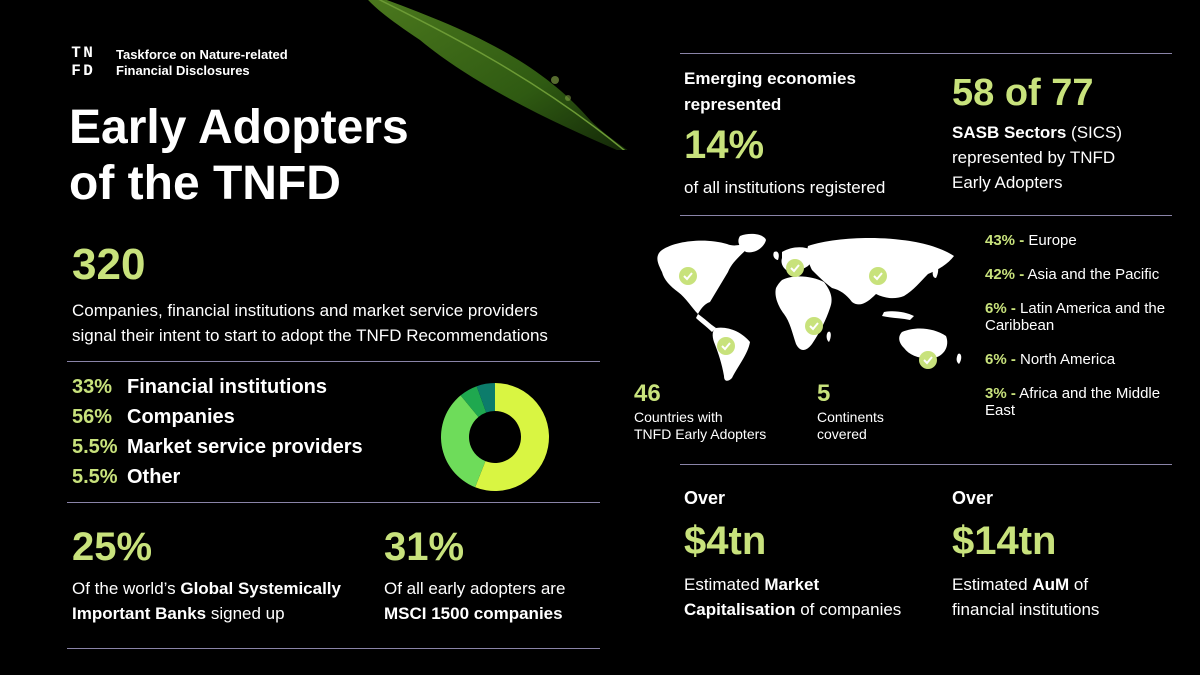 This screenshot has width=1200, height=675. Describe the element at coordinates (495, 75) in the screenshot. I see `leaf-image` at that location.